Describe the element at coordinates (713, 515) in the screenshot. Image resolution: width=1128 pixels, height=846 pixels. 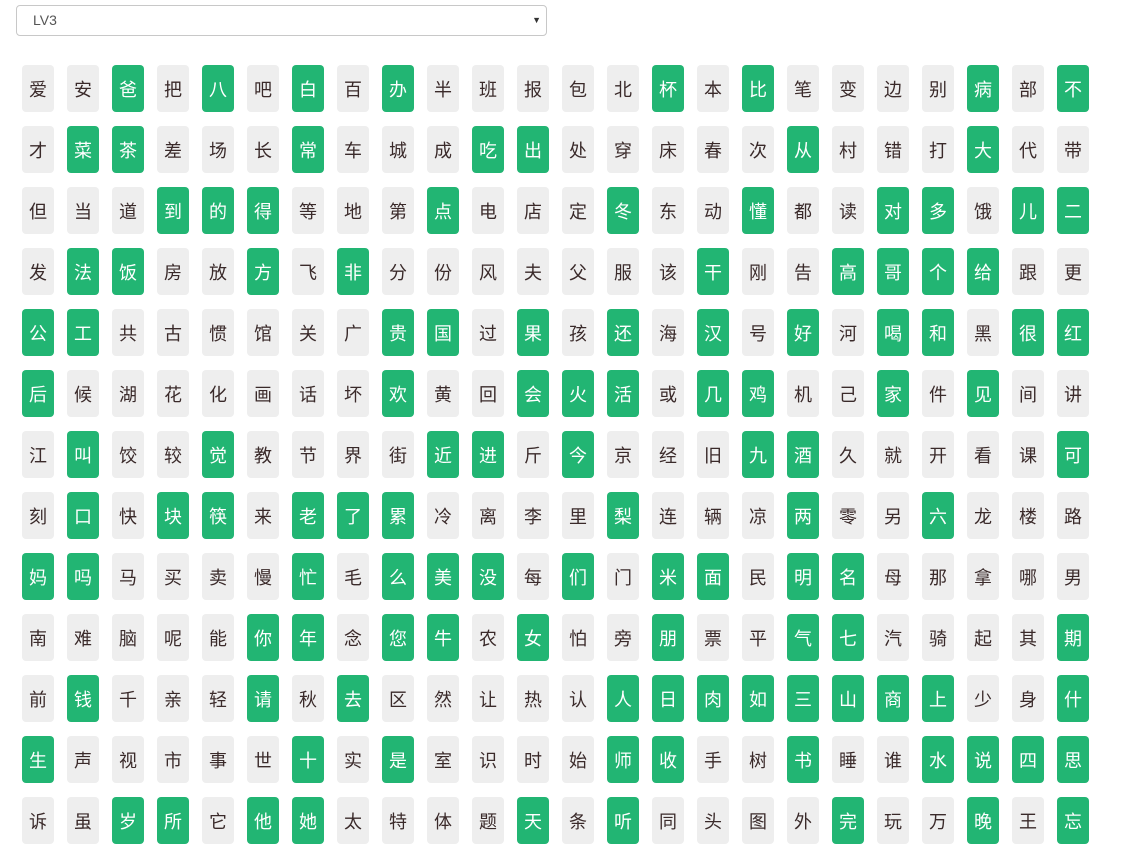
I see `character-tile: 辆` at that location.